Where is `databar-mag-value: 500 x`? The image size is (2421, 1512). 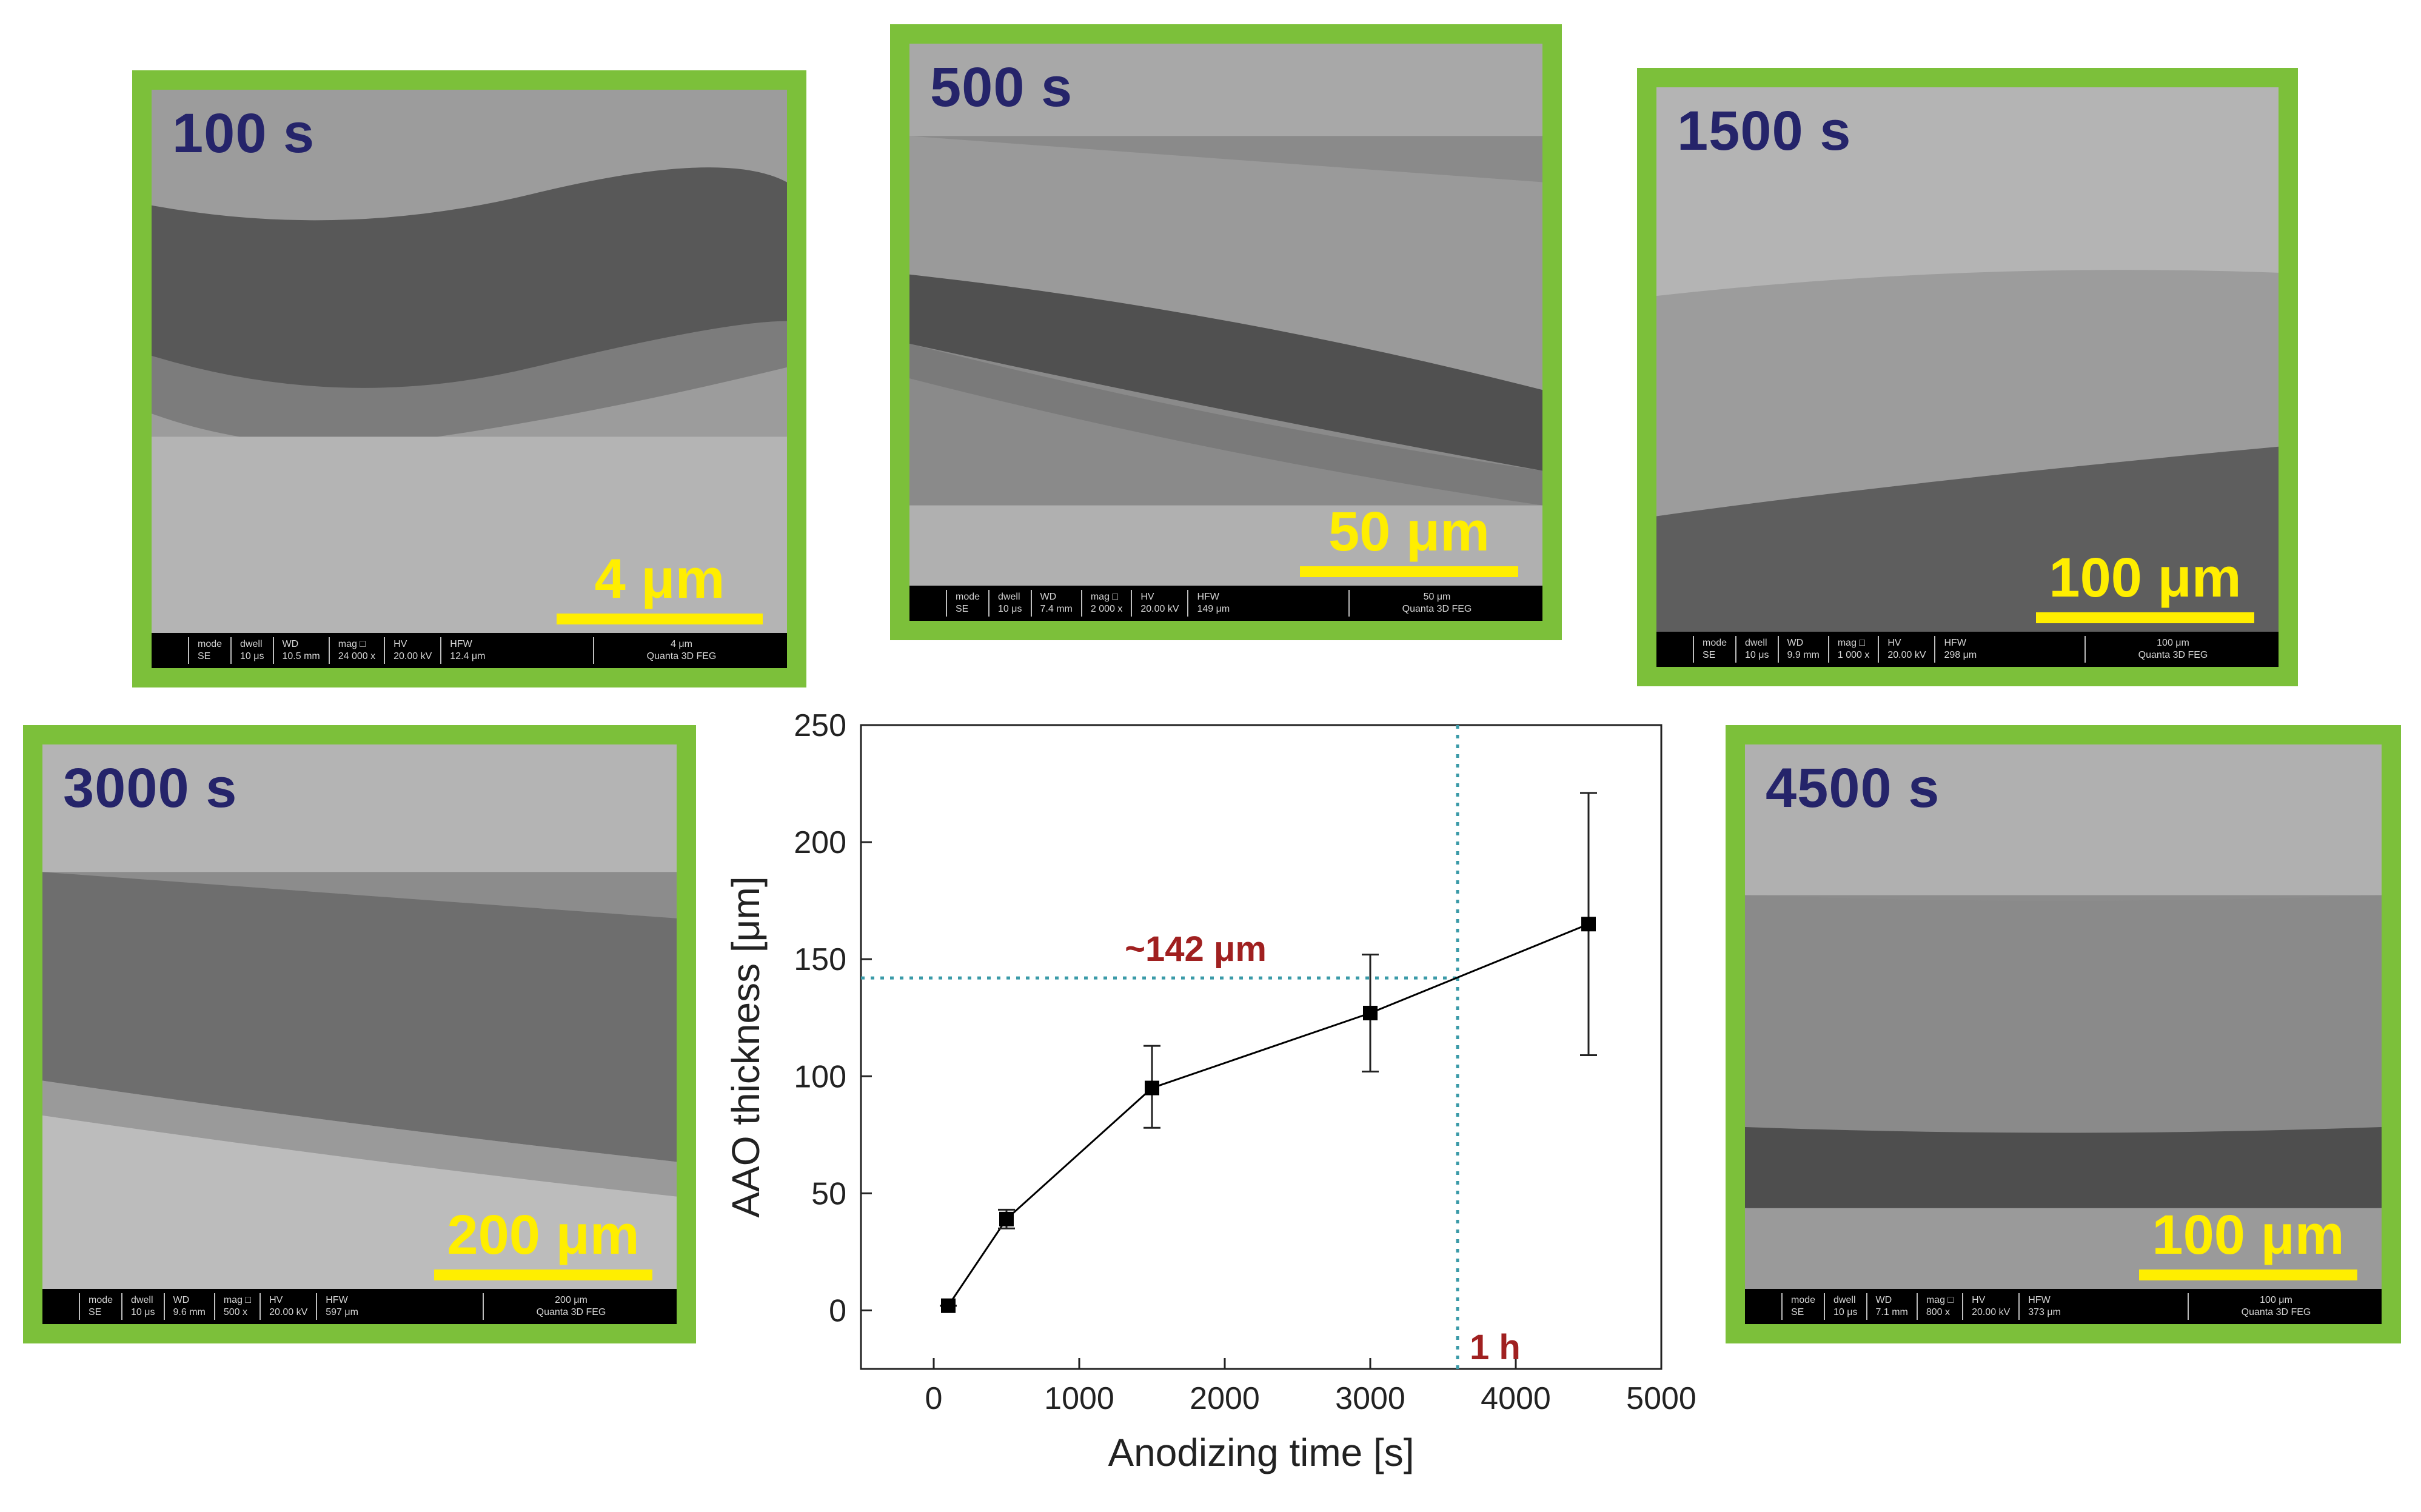
databar-mag-value: 500 x is located at coordinates (235, 1312).